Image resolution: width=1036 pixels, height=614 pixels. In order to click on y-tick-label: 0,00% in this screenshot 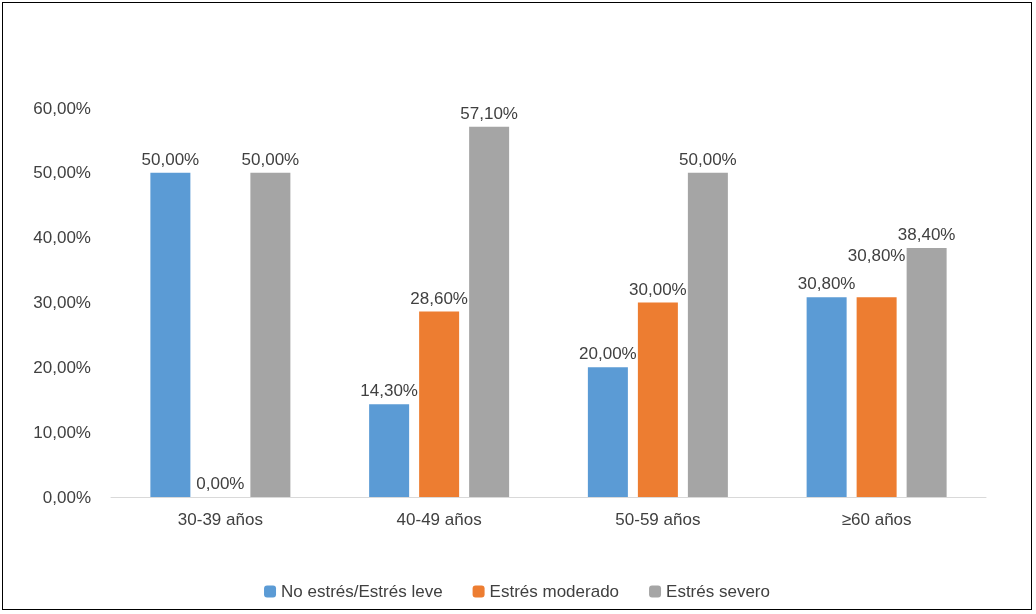, I will do `click(66, 497)`.